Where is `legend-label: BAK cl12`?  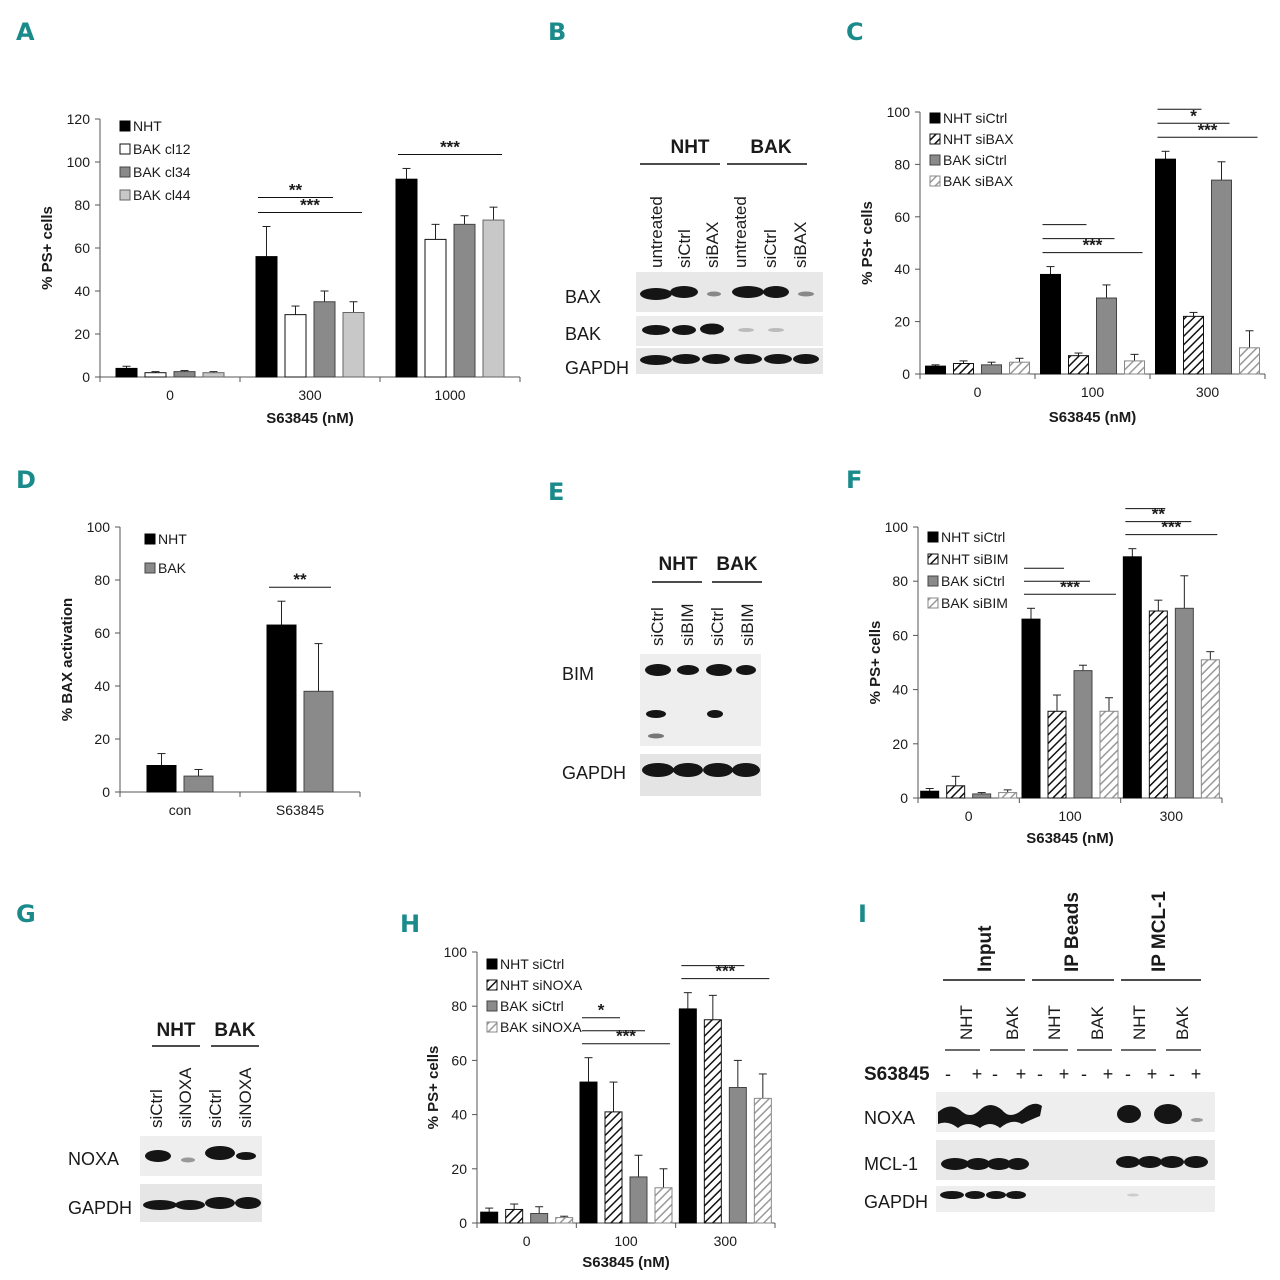
legend-label: BAK cl12 is located at coordinates (162, 149).